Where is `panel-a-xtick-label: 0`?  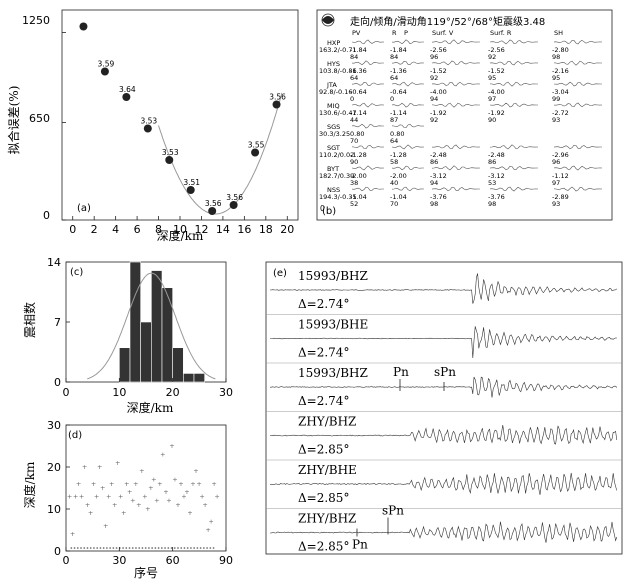
panel-a-xtick-label: 0 is located at coordinates (72, 229).